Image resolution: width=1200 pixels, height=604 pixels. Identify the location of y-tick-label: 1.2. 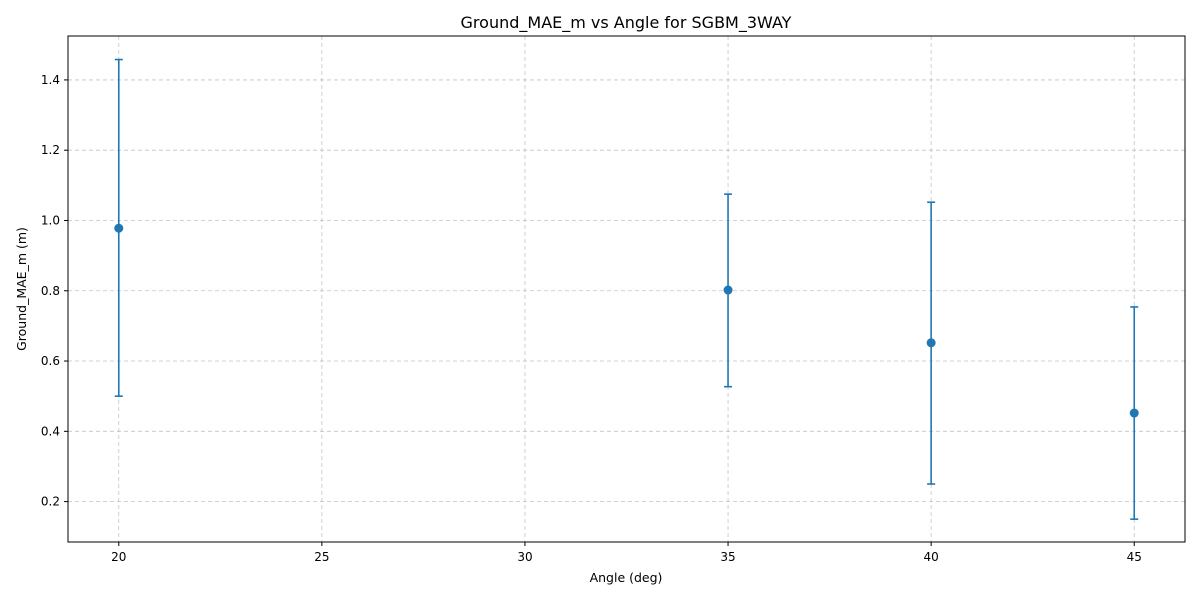
(50, 150).